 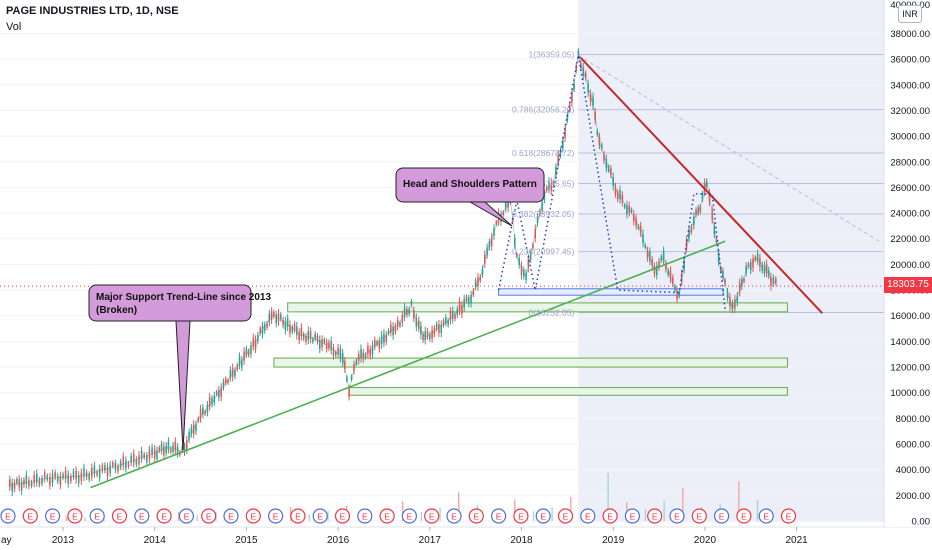 I want to click on fib-level-label: 0.5(26305.65), so click(x=547, y=183).